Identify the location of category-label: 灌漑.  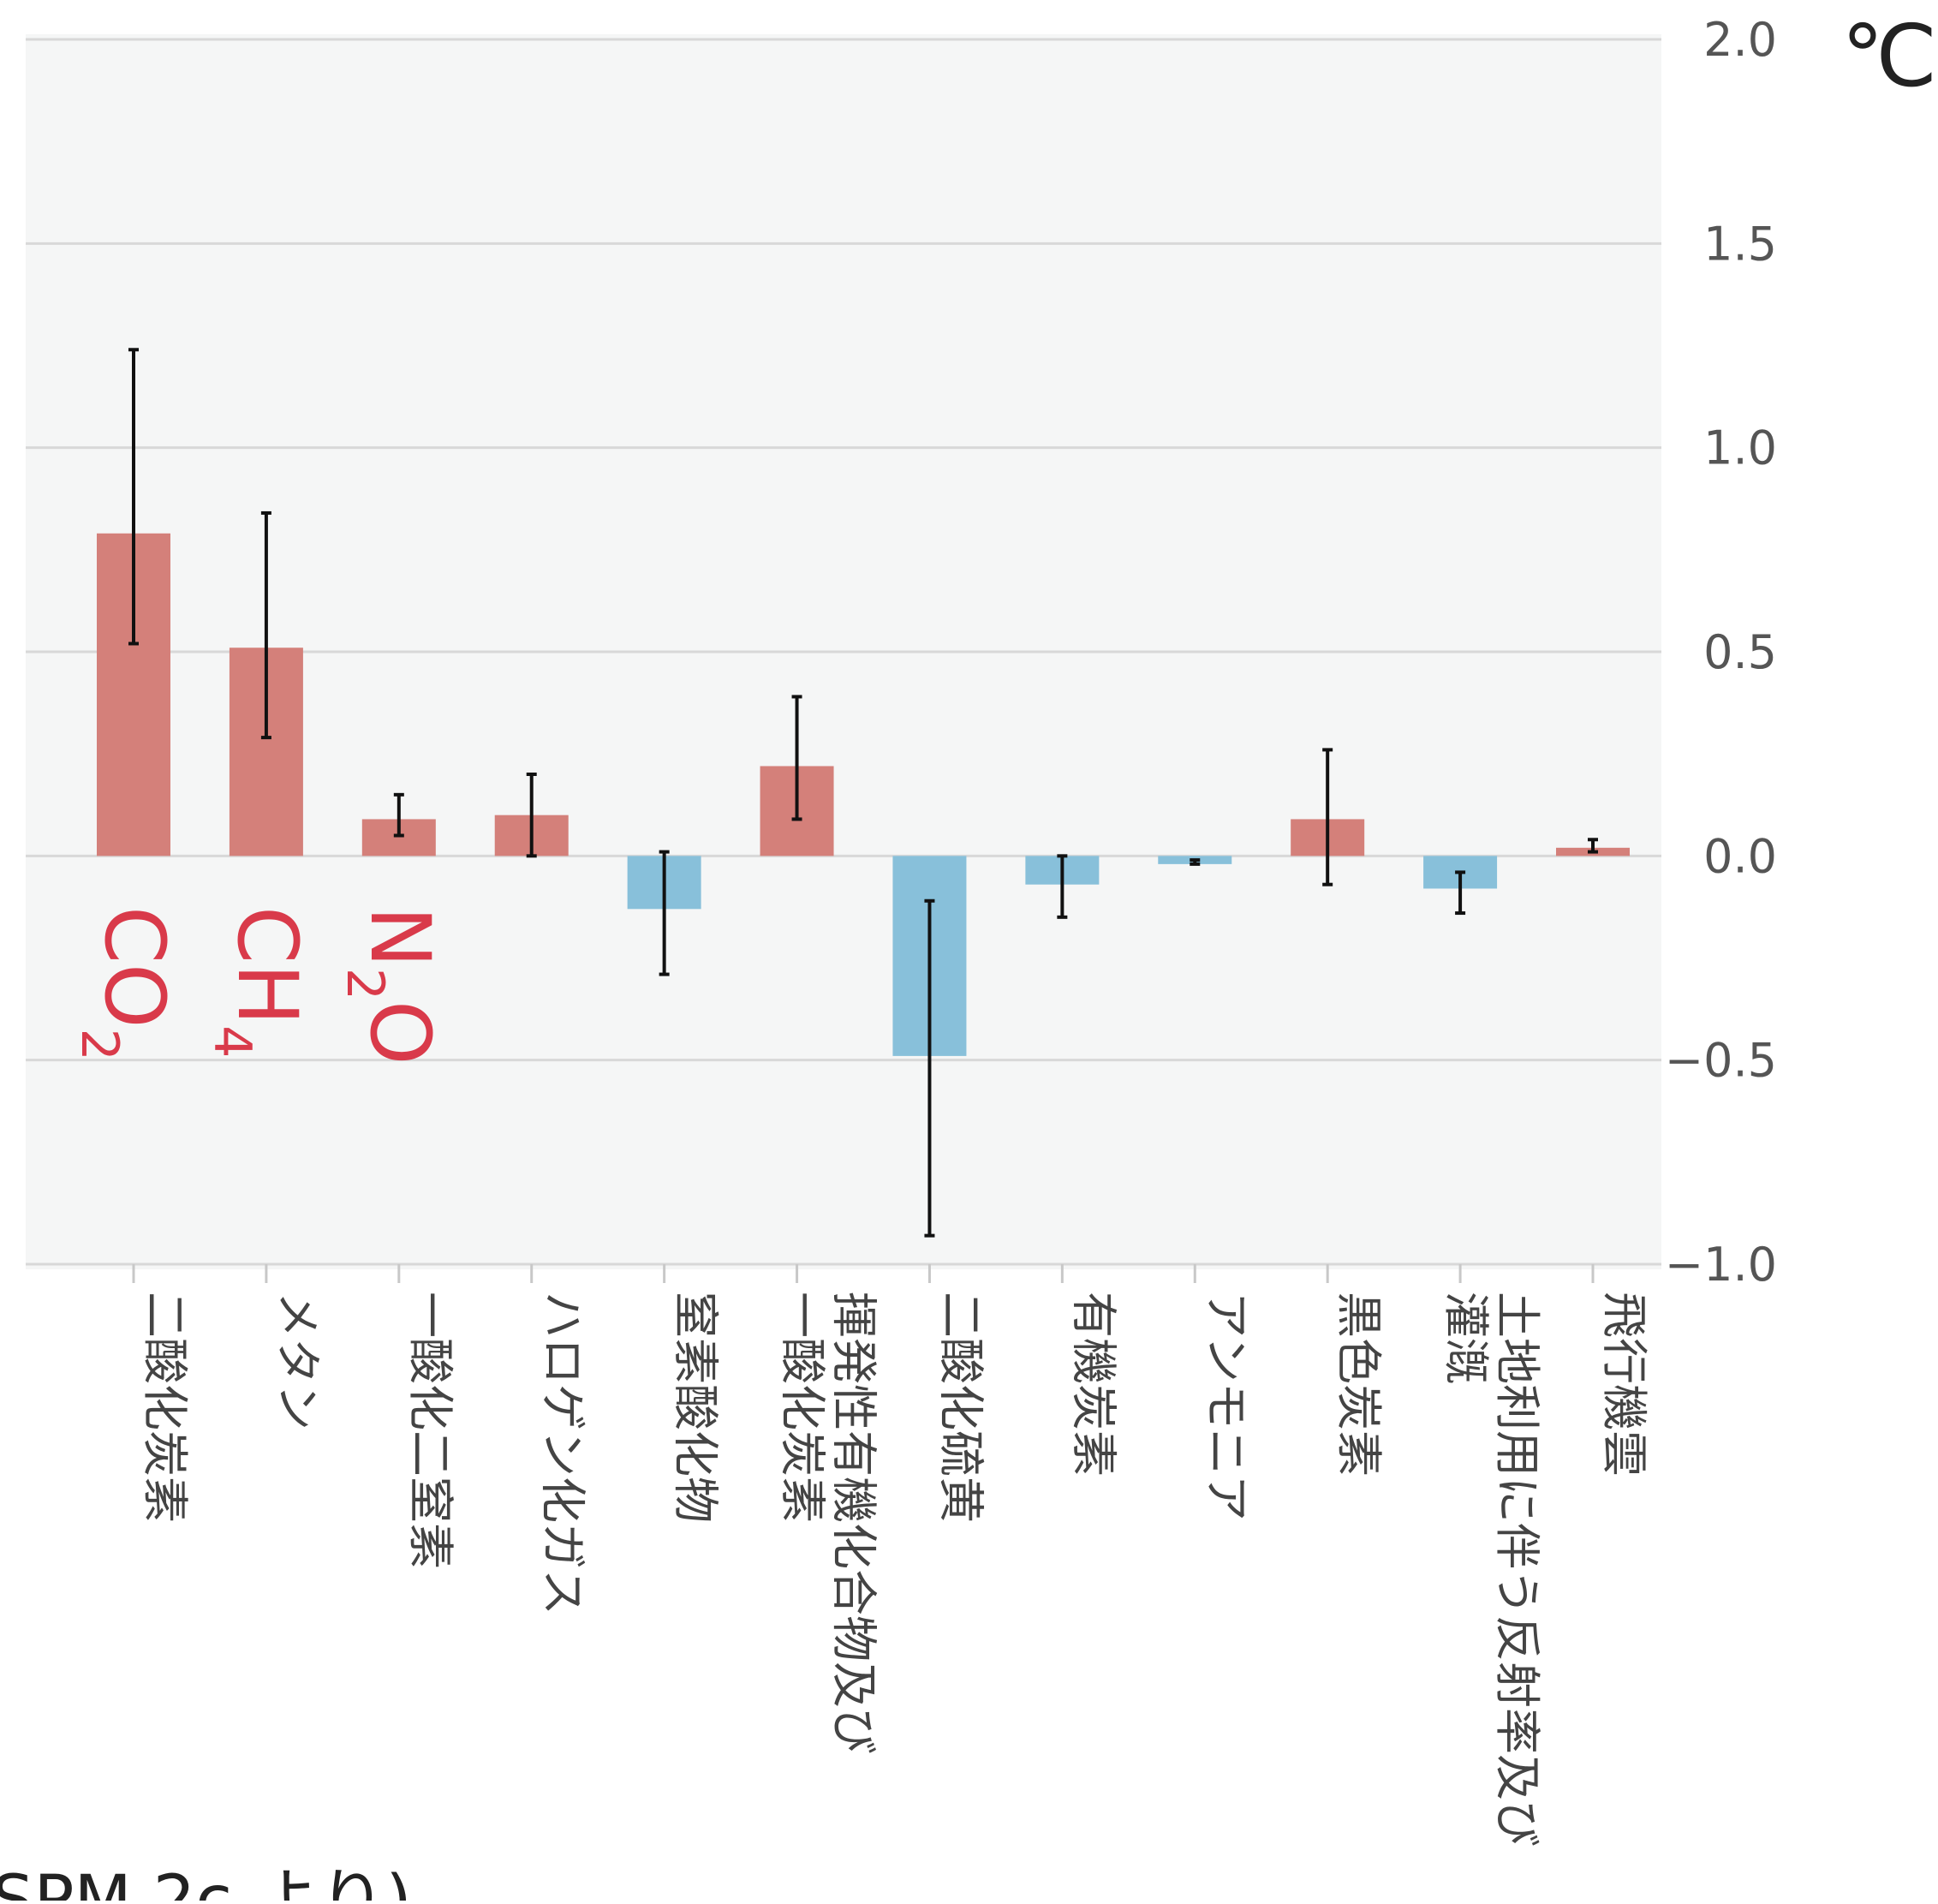
(1466, 1338).